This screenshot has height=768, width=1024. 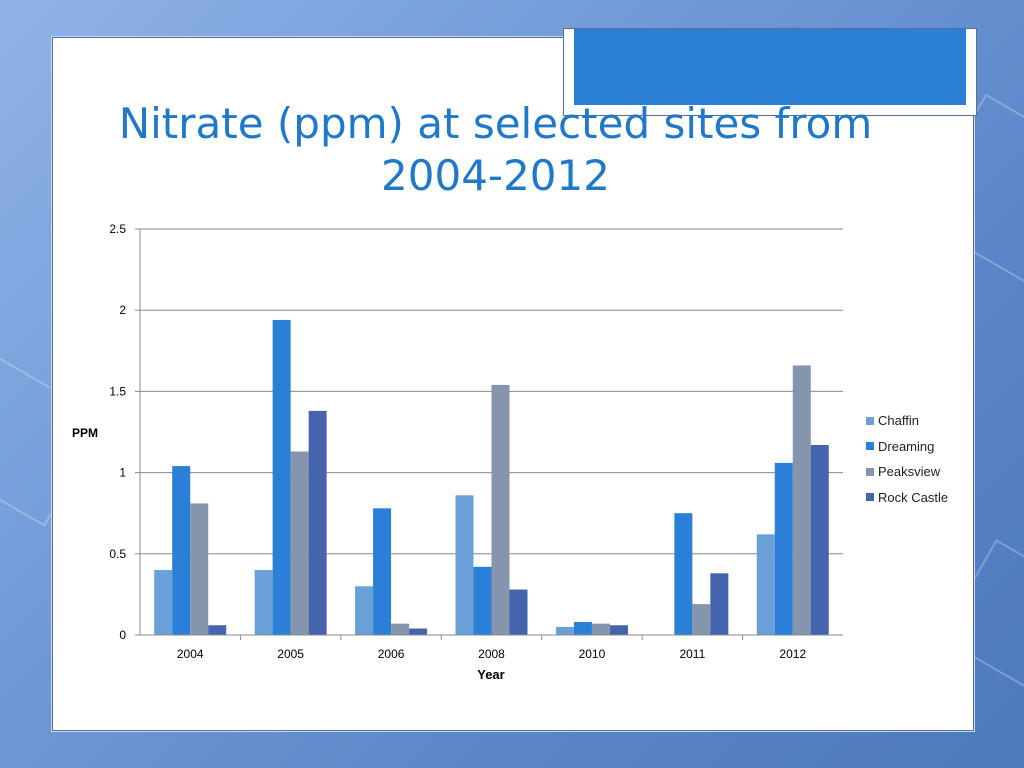 What do you see at coordinates (819, 539) in the screenshot?
I see `bar-rock-castle-2012` at bounding box center [819, 539].